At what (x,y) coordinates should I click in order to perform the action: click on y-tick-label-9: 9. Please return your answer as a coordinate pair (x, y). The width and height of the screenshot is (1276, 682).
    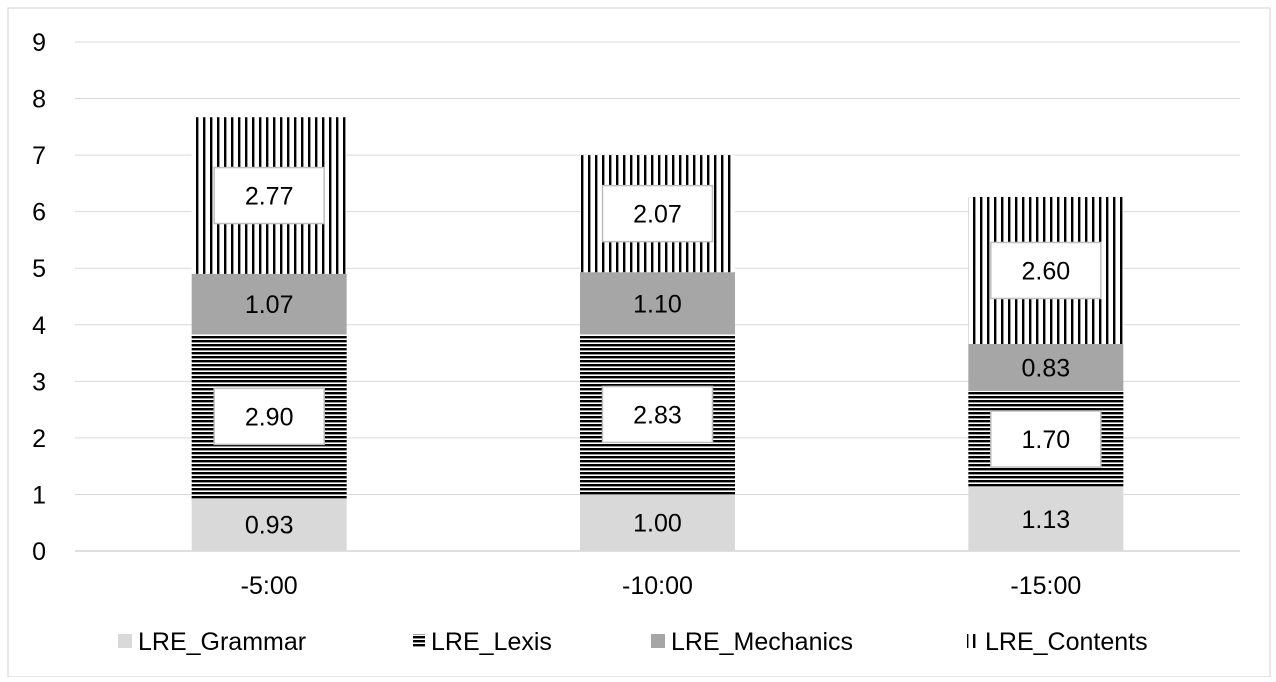
    Looking at the image, I should click on (39, 43).